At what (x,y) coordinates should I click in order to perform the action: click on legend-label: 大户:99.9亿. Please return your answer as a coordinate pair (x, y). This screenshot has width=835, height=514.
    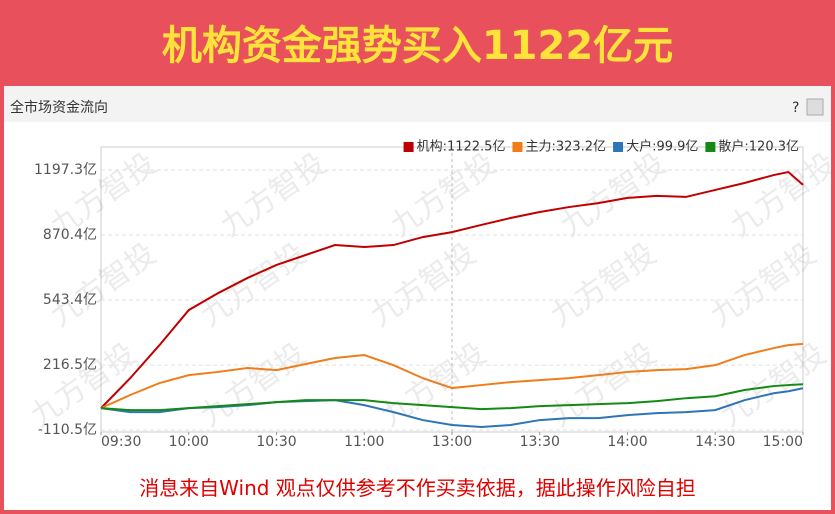
    Looking at the image, I should click on (662, 147).